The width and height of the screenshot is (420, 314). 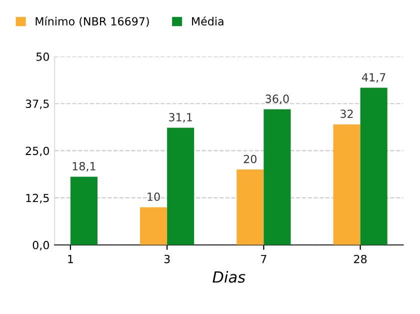 I want to click on x-axis-title: Dias, so click(x=229, y=276).